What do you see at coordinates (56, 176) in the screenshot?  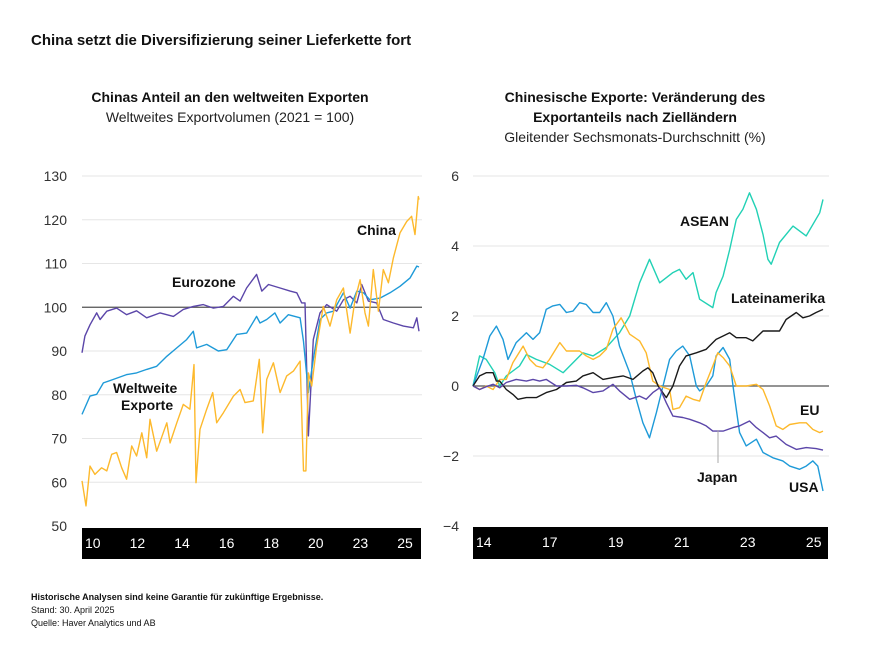 I see `y-tick-label: 130` at bounding box center [56, 176].